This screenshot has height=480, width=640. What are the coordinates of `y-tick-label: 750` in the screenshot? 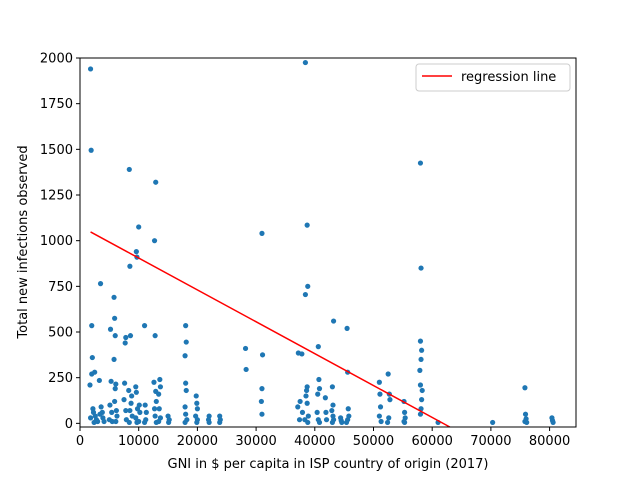 It's located at (60, 287).